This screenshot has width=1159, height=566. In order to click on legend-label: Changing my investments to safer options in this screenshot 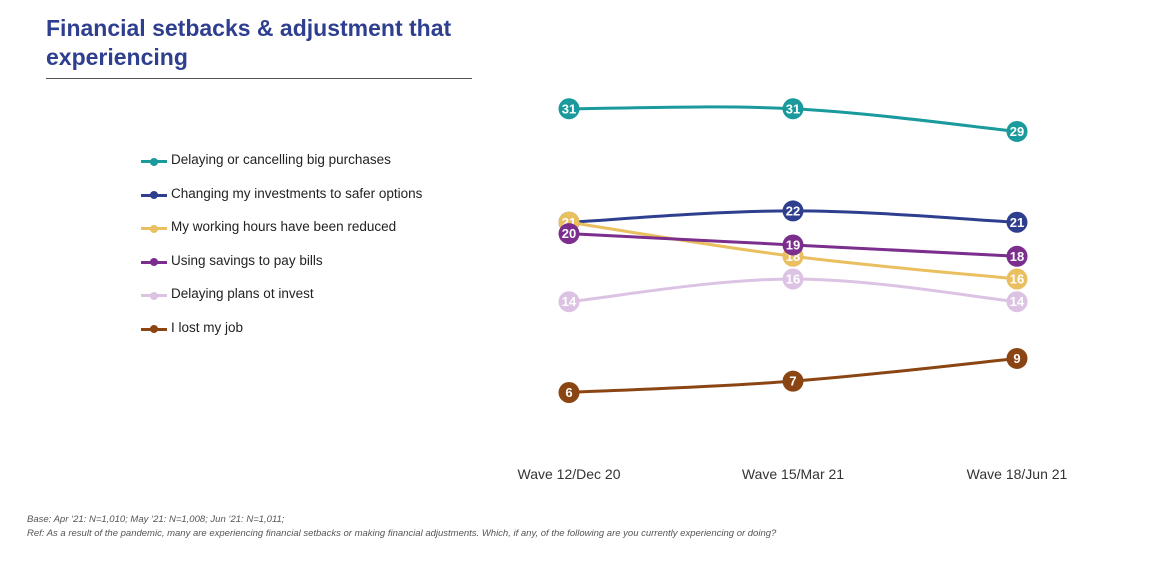, I will do `click(297, 193)`.